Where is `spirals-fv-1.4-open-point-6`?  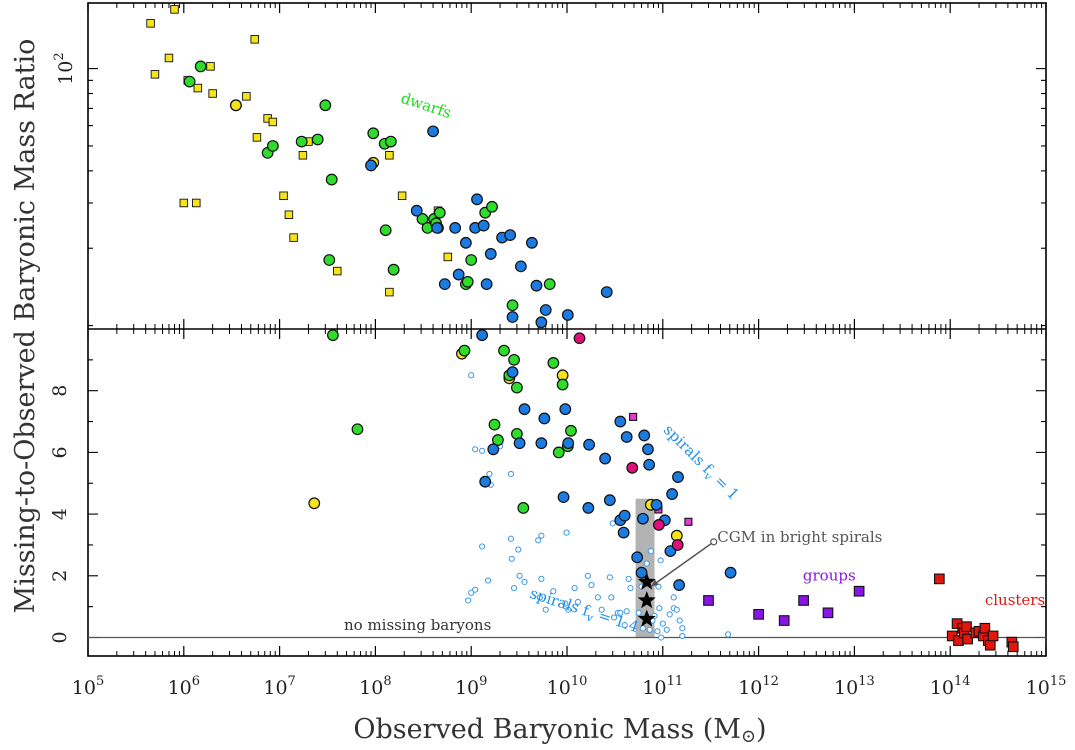 spirals-fv-1.4-open-point-6 is located at coordinates (511, 474).